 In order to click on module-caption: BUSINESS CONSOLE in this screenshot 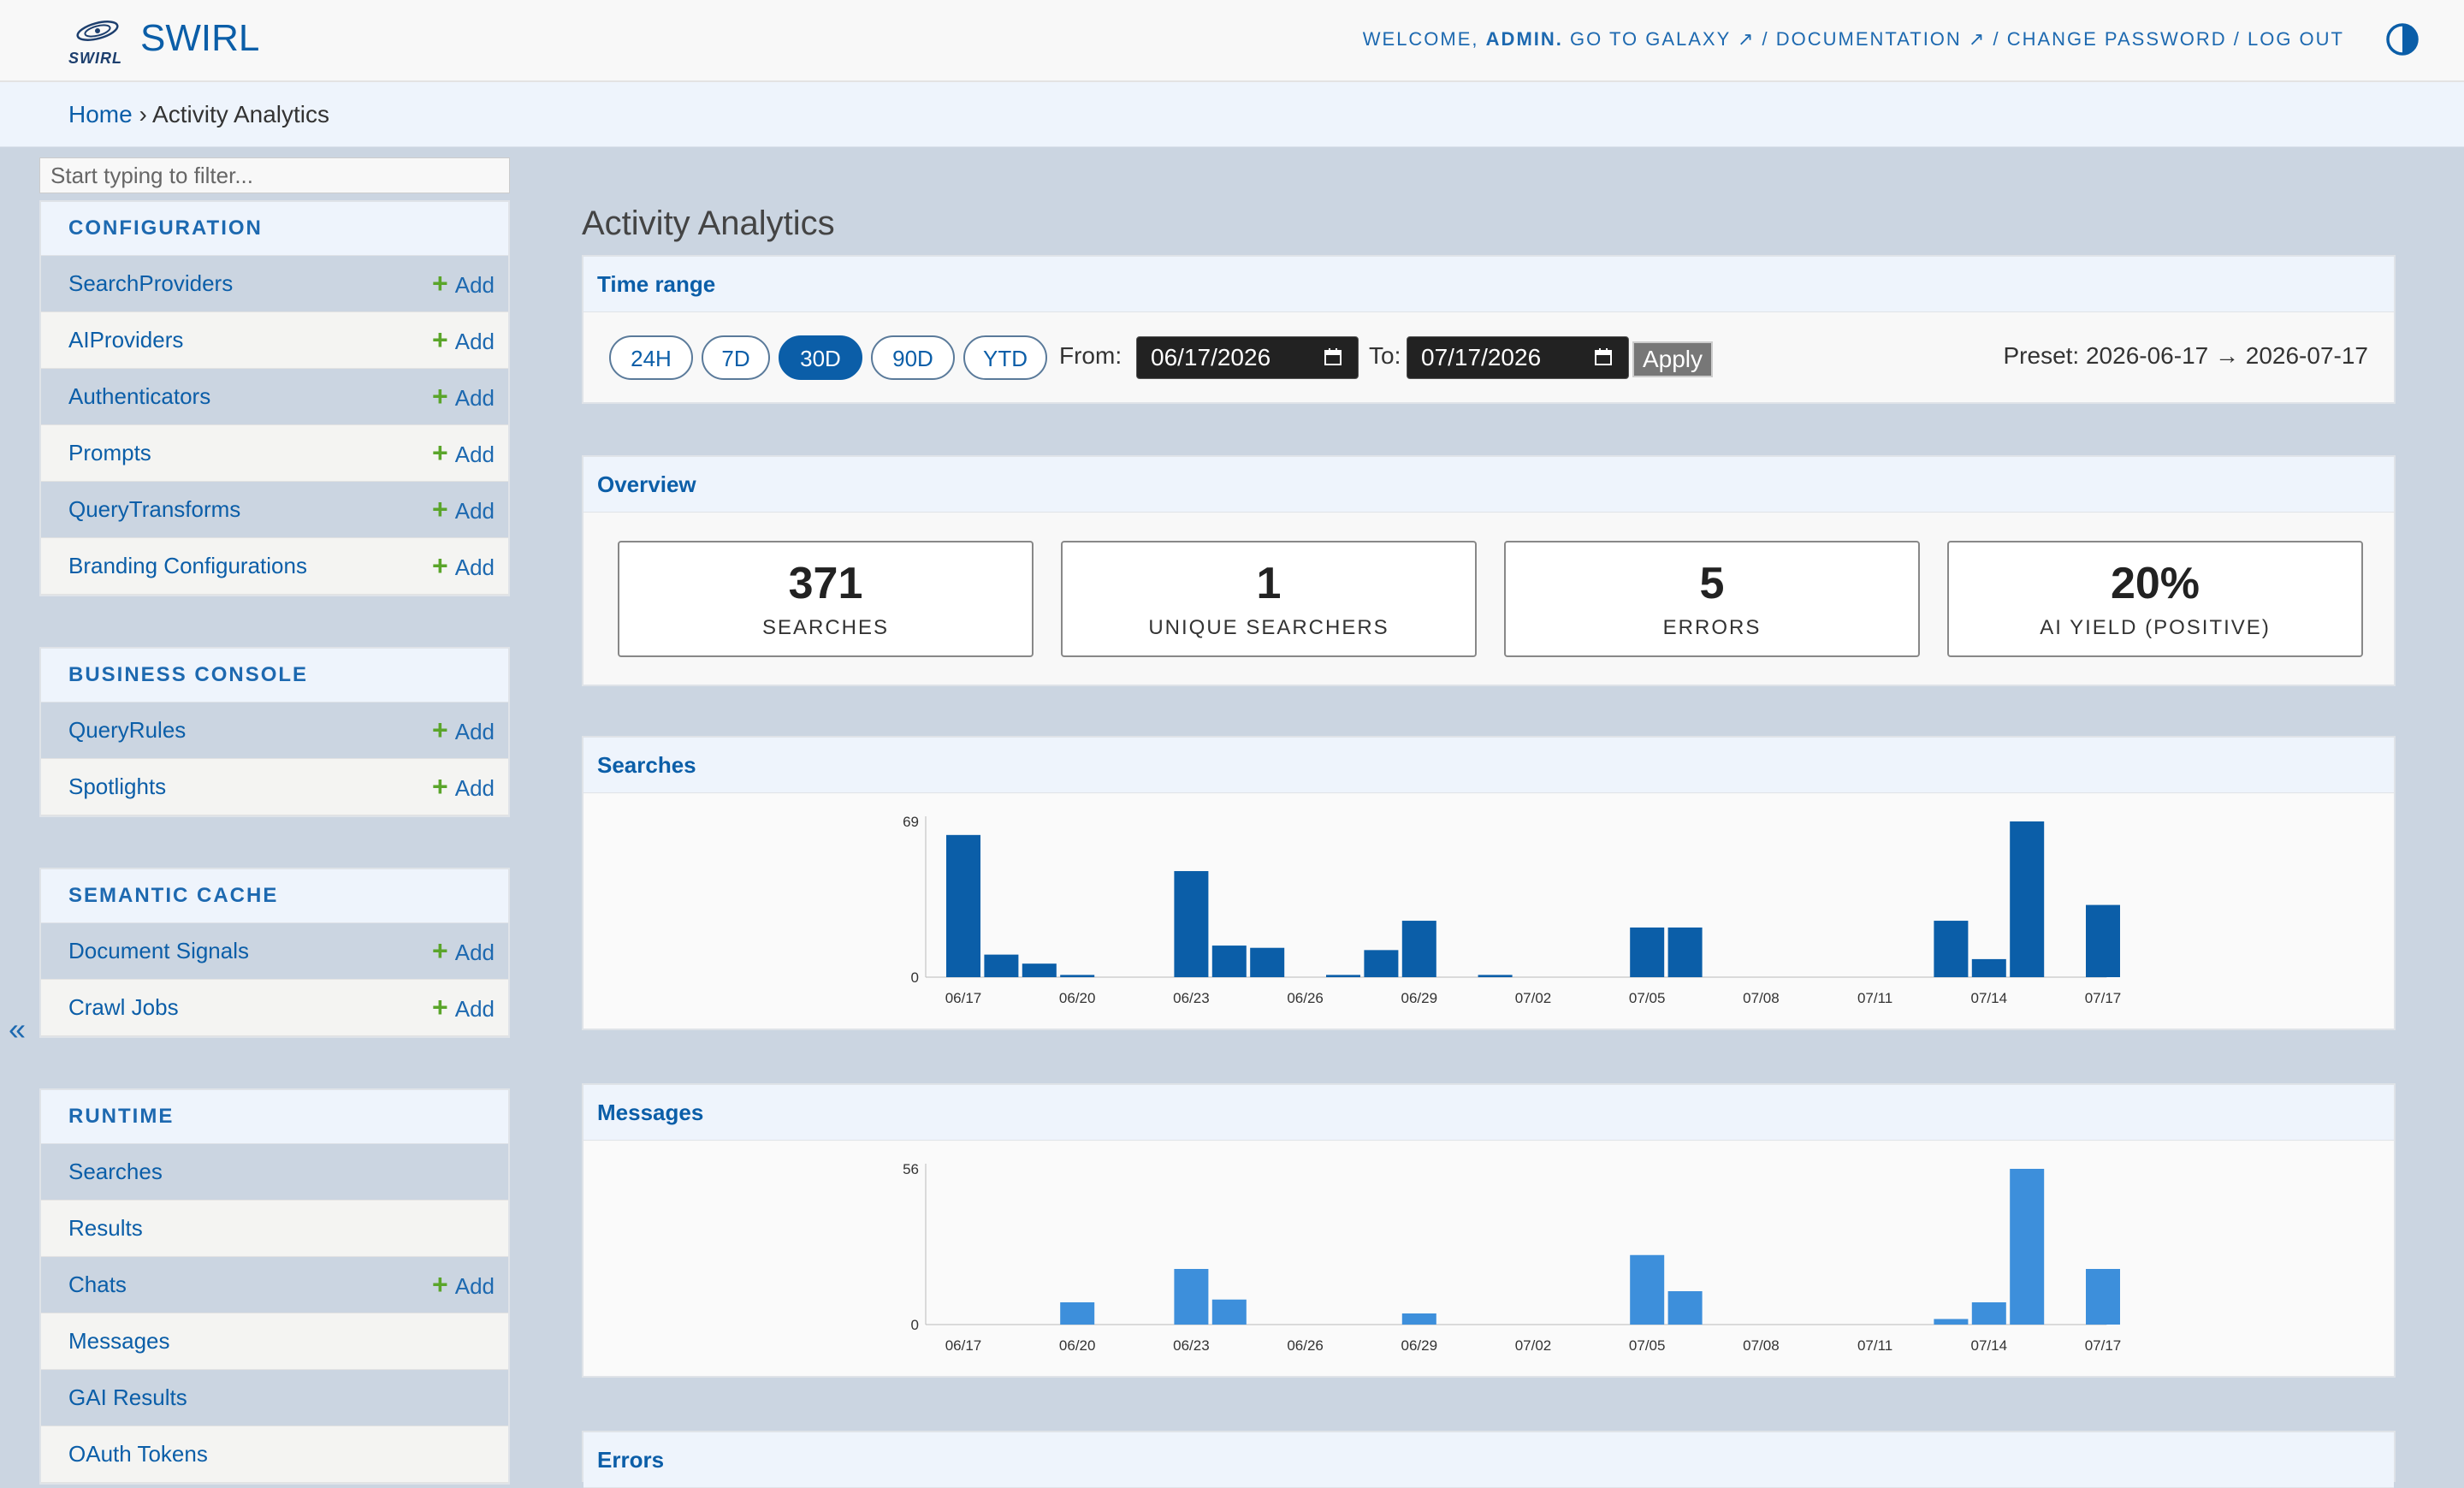, I will do `click(274, 676)`.